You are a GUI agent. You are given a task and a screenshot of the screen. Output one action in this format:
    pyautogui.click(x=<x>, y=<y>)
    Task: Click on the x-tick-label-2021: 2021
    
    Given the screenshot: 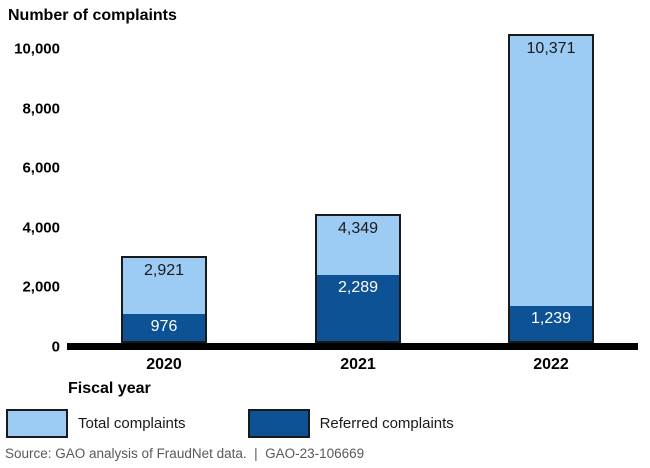 What is the action you would take?
    pyautogui.click(x=358, y=364)
    